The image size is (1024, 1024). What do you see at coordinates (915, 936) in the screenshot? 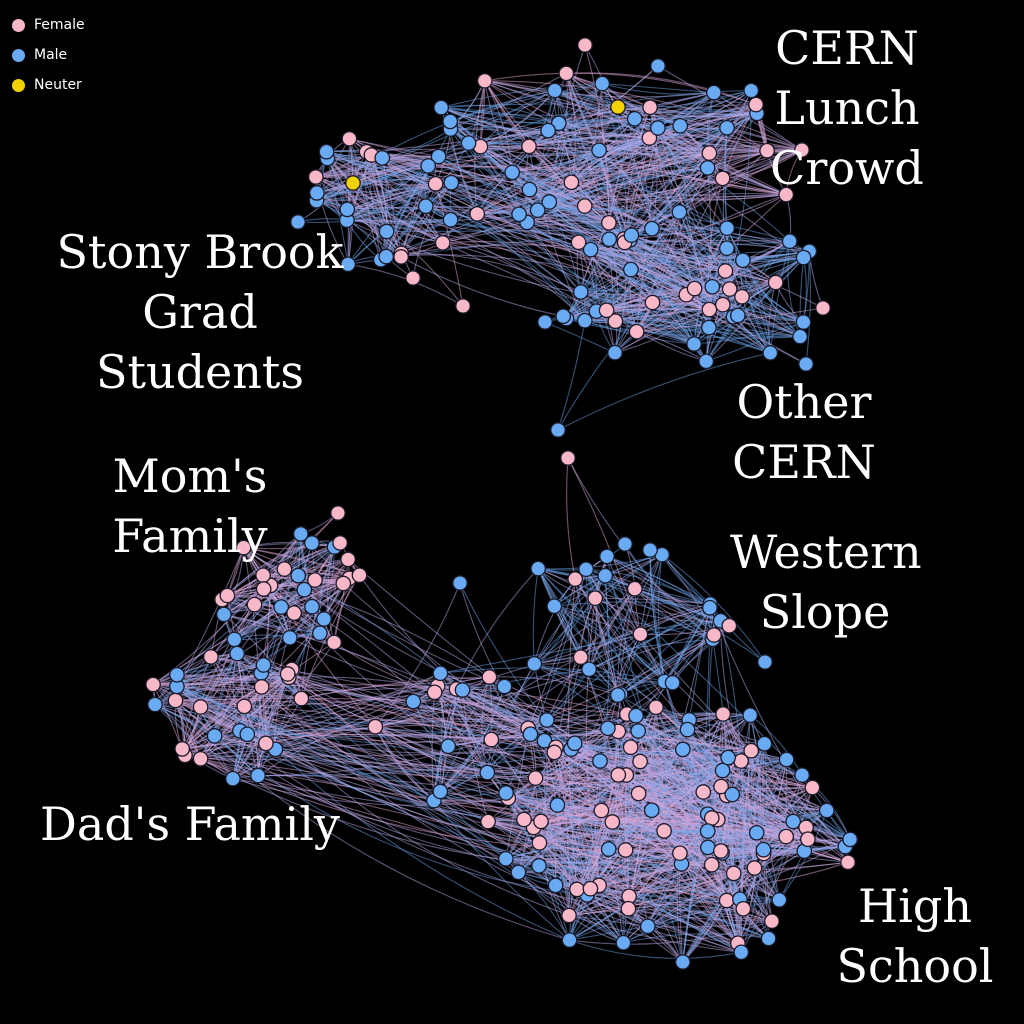
I see `label-high-school: High School` at bounding box center [915, 936].